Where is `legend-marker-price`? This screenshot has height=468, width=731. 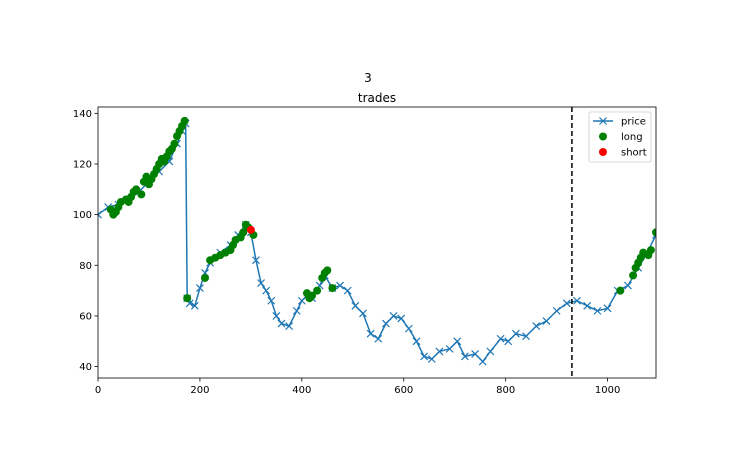 legend-marker-price is located at coordinates (603, 121).